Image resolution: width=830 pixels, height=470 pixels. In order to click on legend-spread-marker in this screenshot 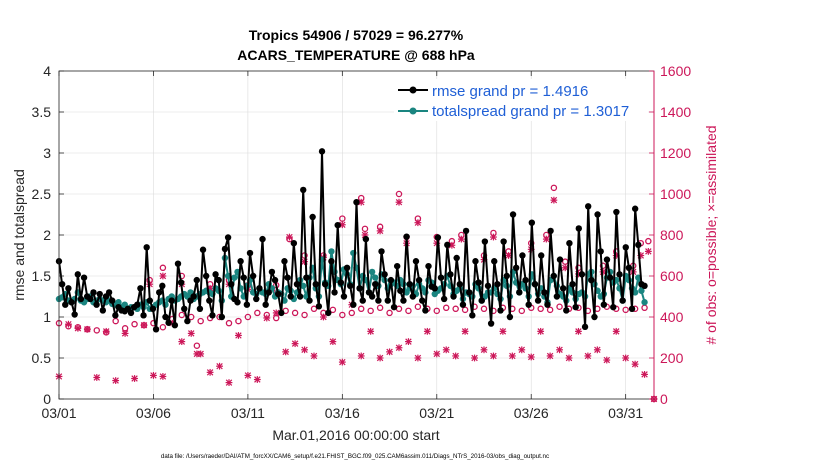, I will do `click(413, 111)`.